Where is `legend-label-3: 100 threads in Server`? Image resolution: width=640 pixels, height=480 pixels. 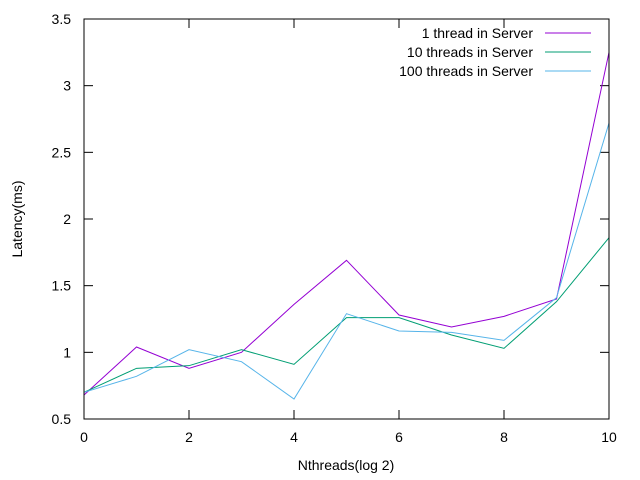
legend-label-3: 100 threads in Server is located at coordinates (466, 71).